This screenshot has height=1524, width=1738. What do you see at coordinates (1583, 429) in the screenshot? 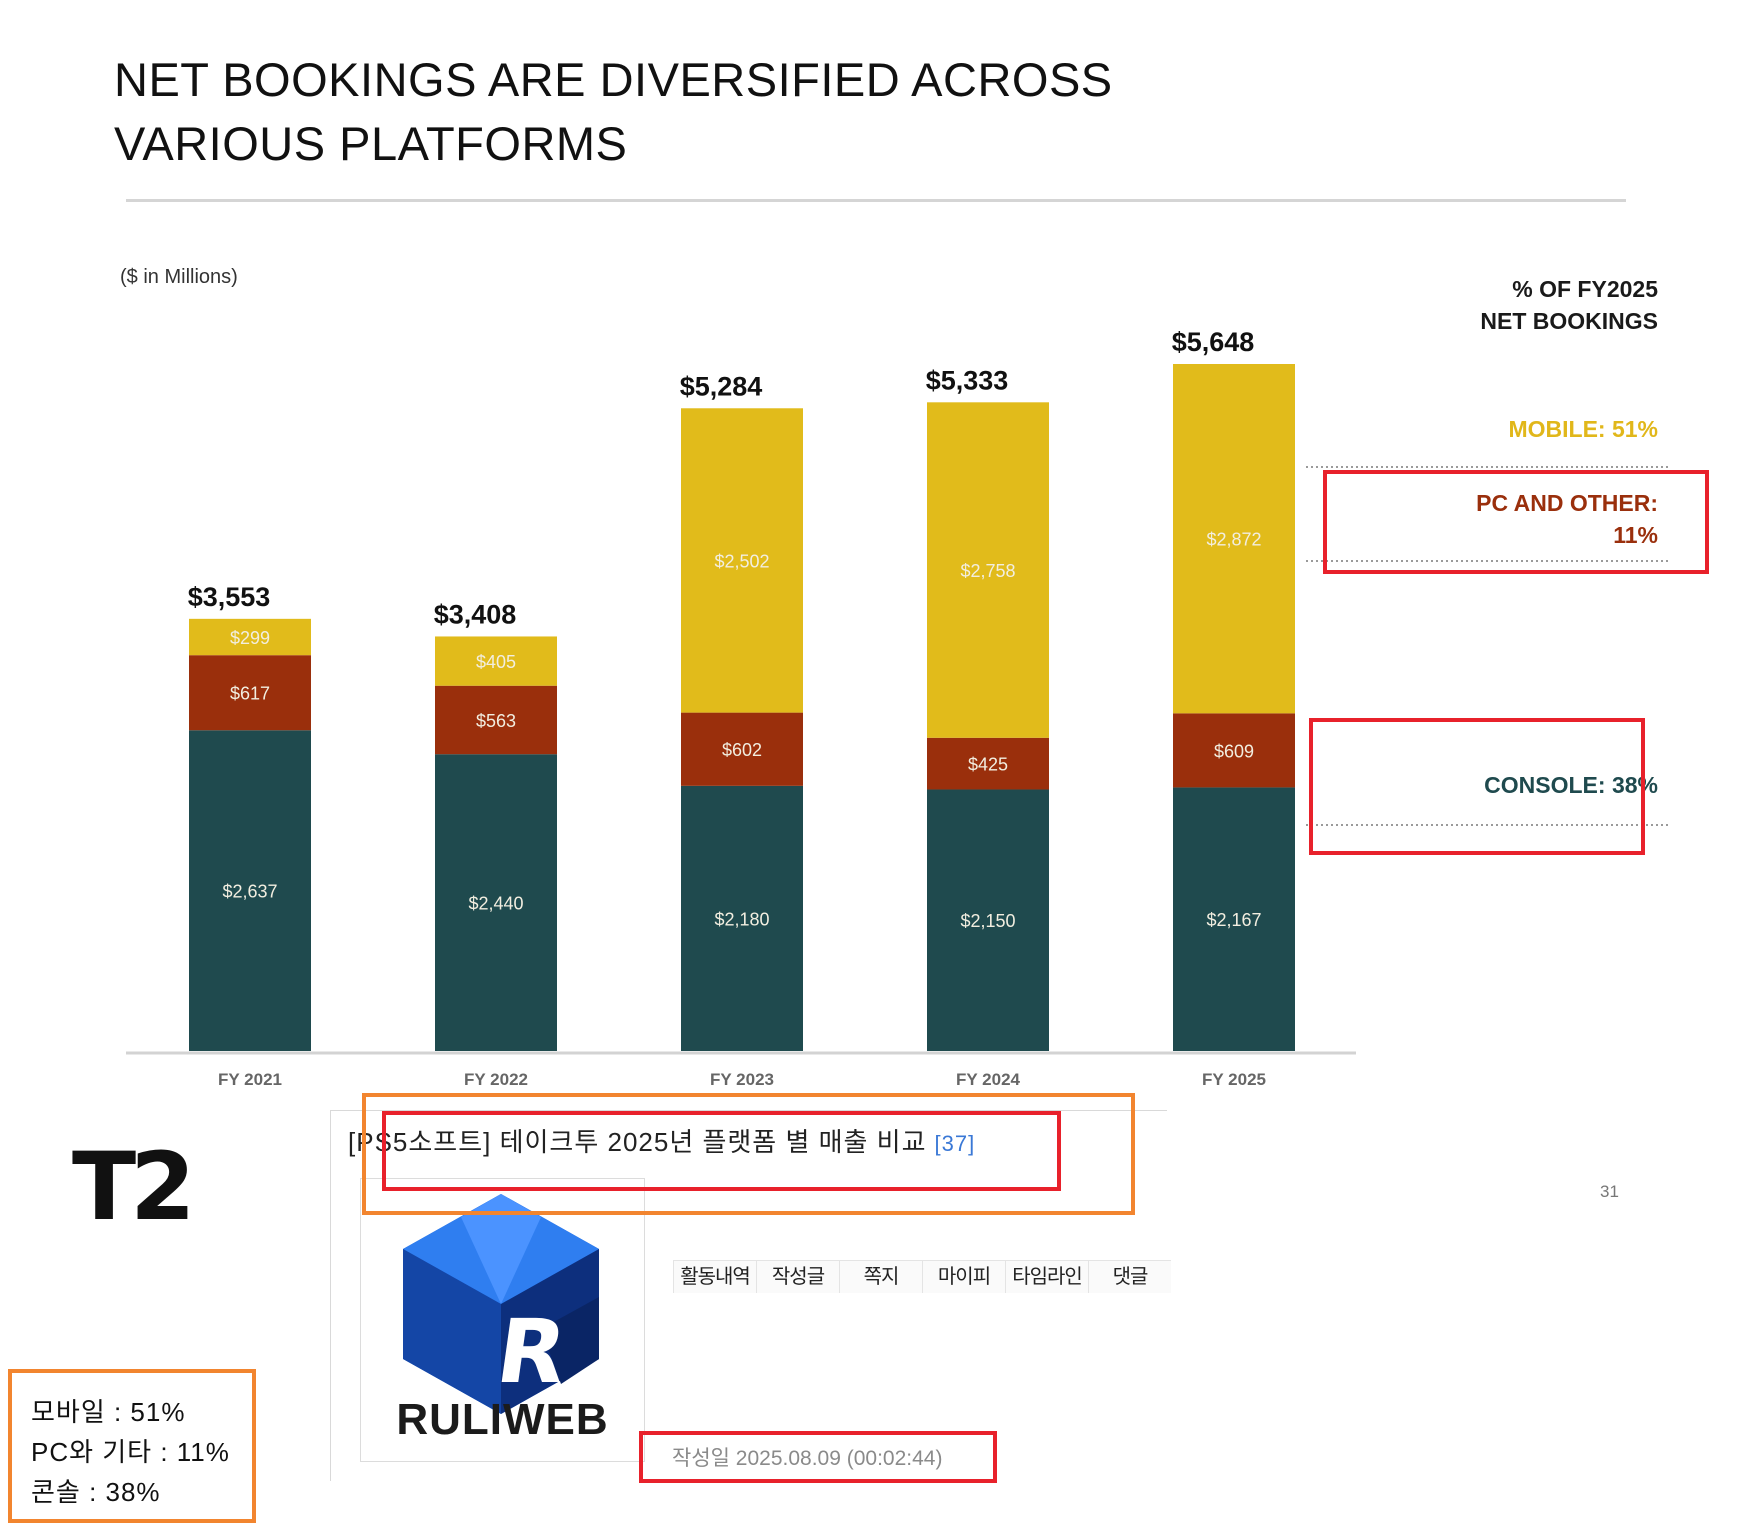
I see `legend-mobile: MOBILE: 51%` at bounding box center [1583, 429].